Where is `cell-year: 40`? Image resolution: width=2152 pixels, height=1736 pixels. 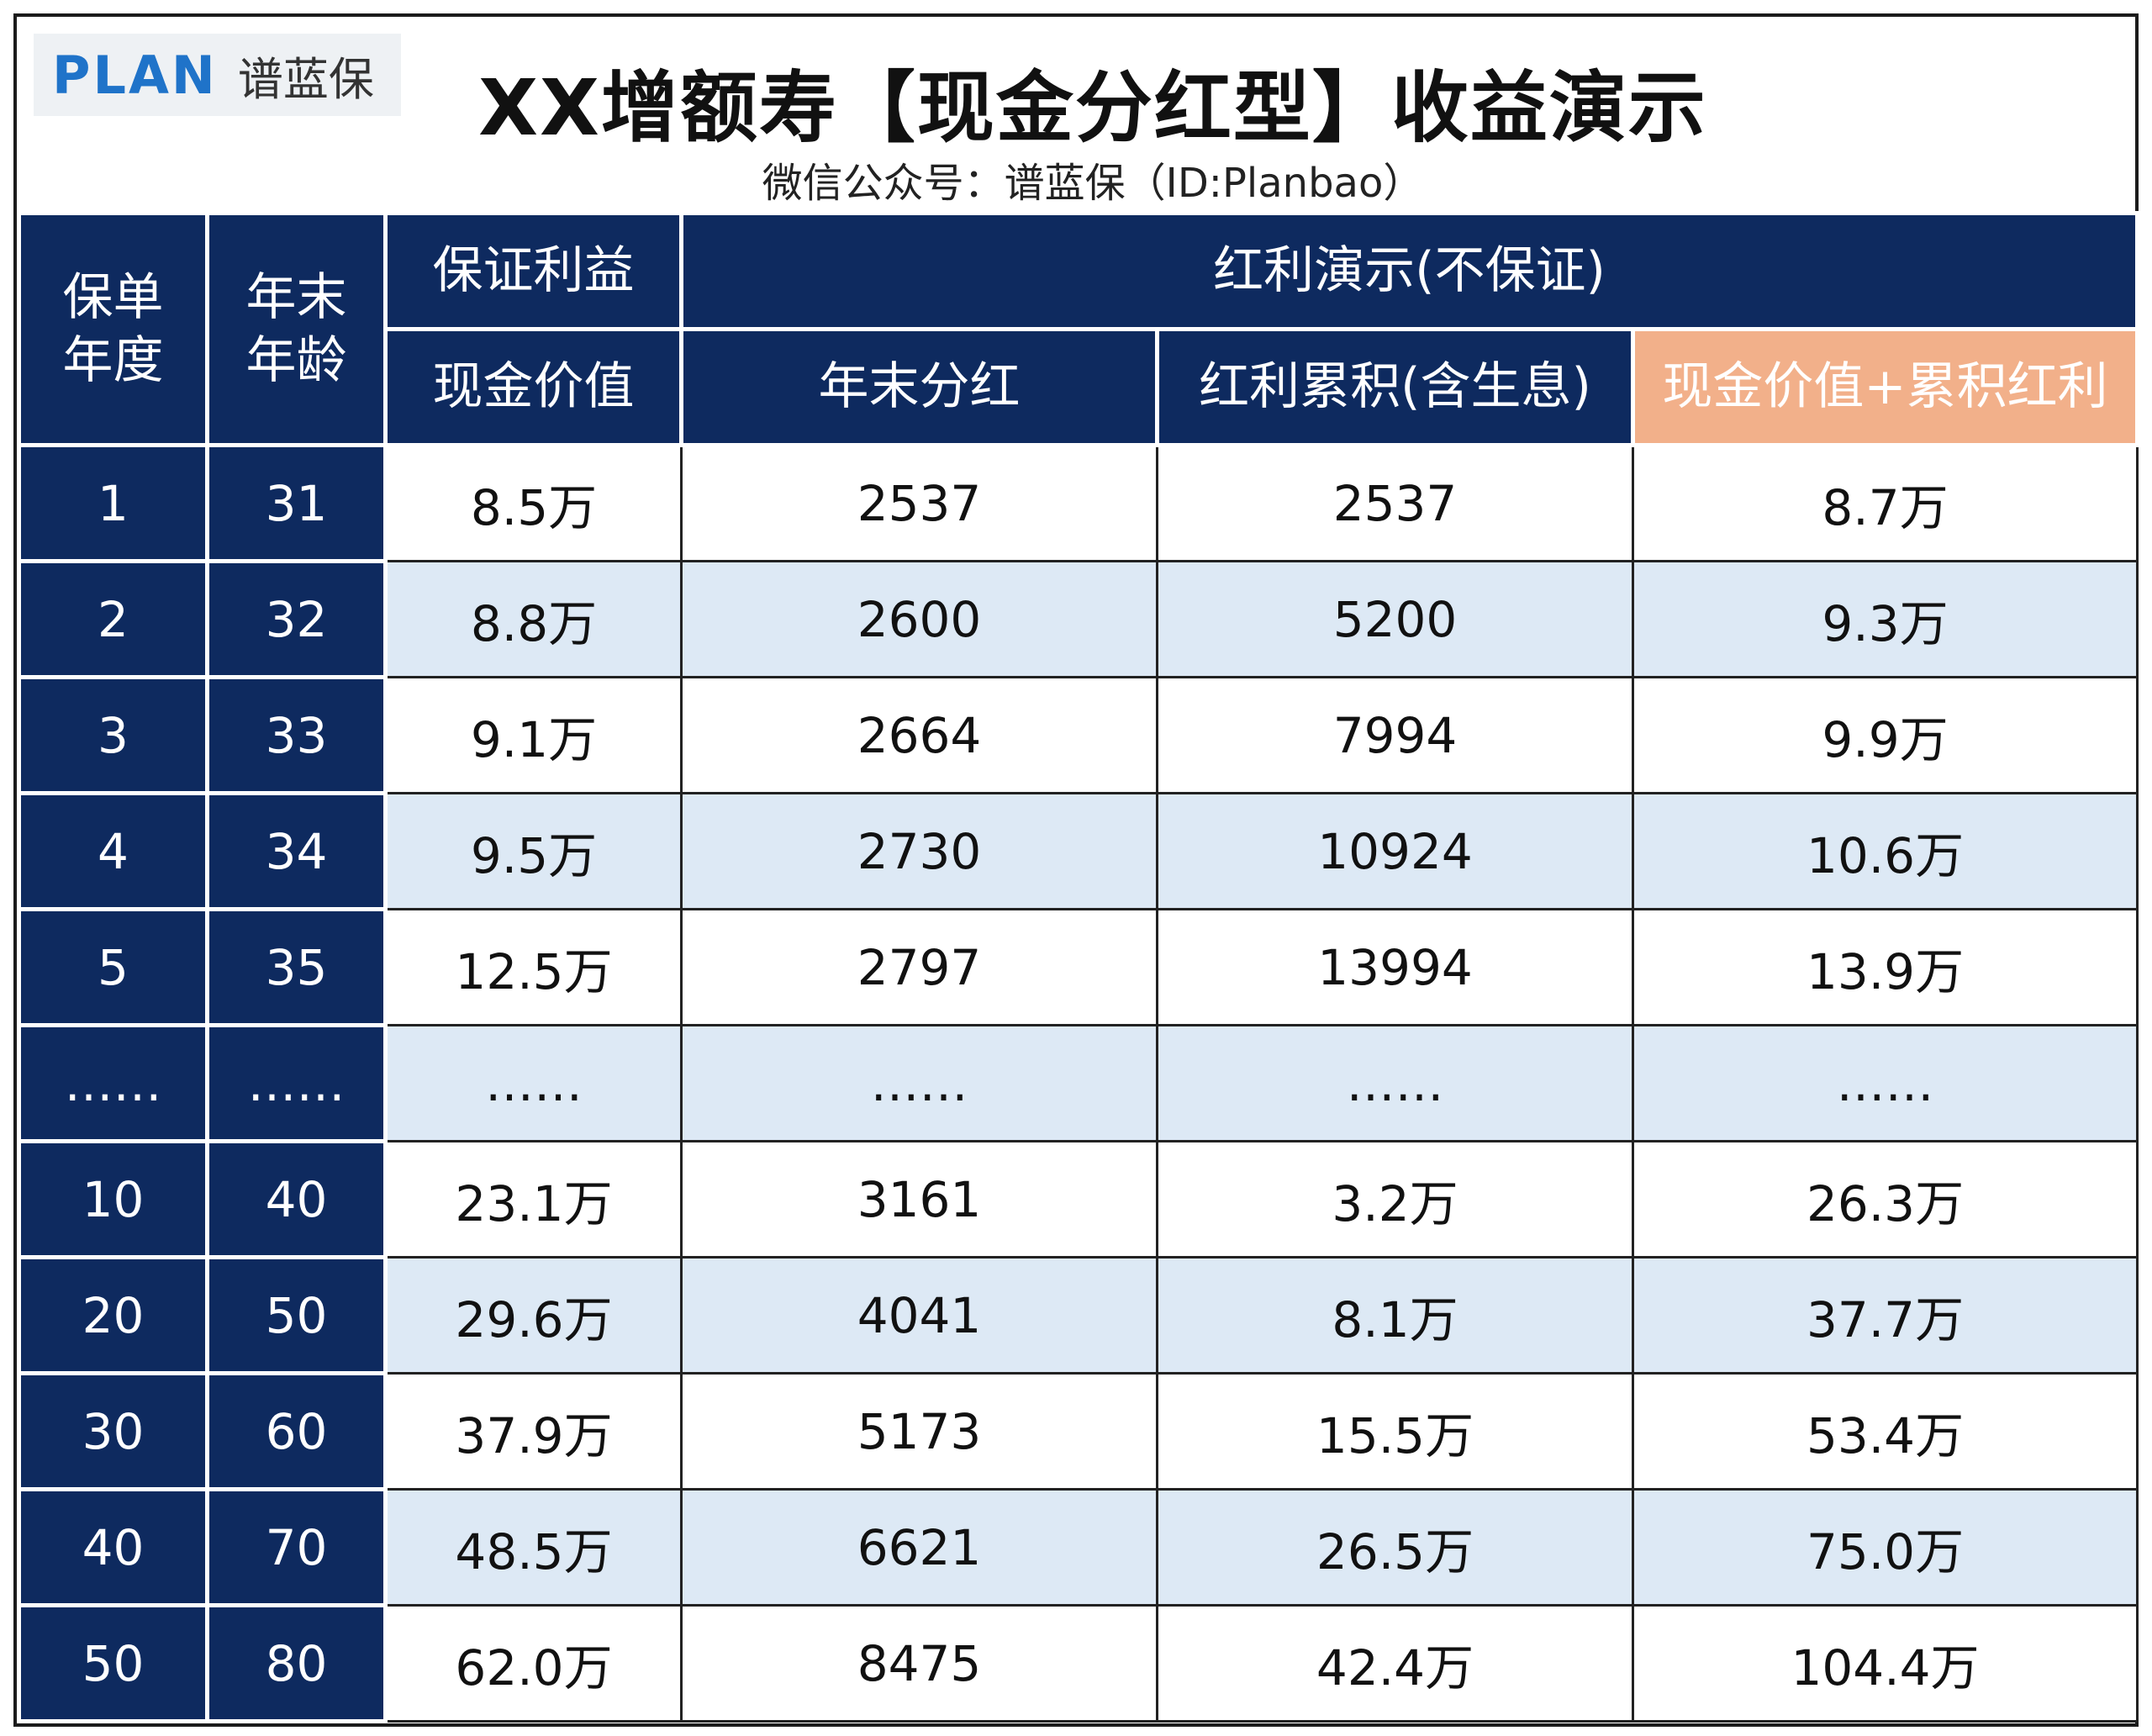
cell-year: 40 is located at coordinates (113, 1547).